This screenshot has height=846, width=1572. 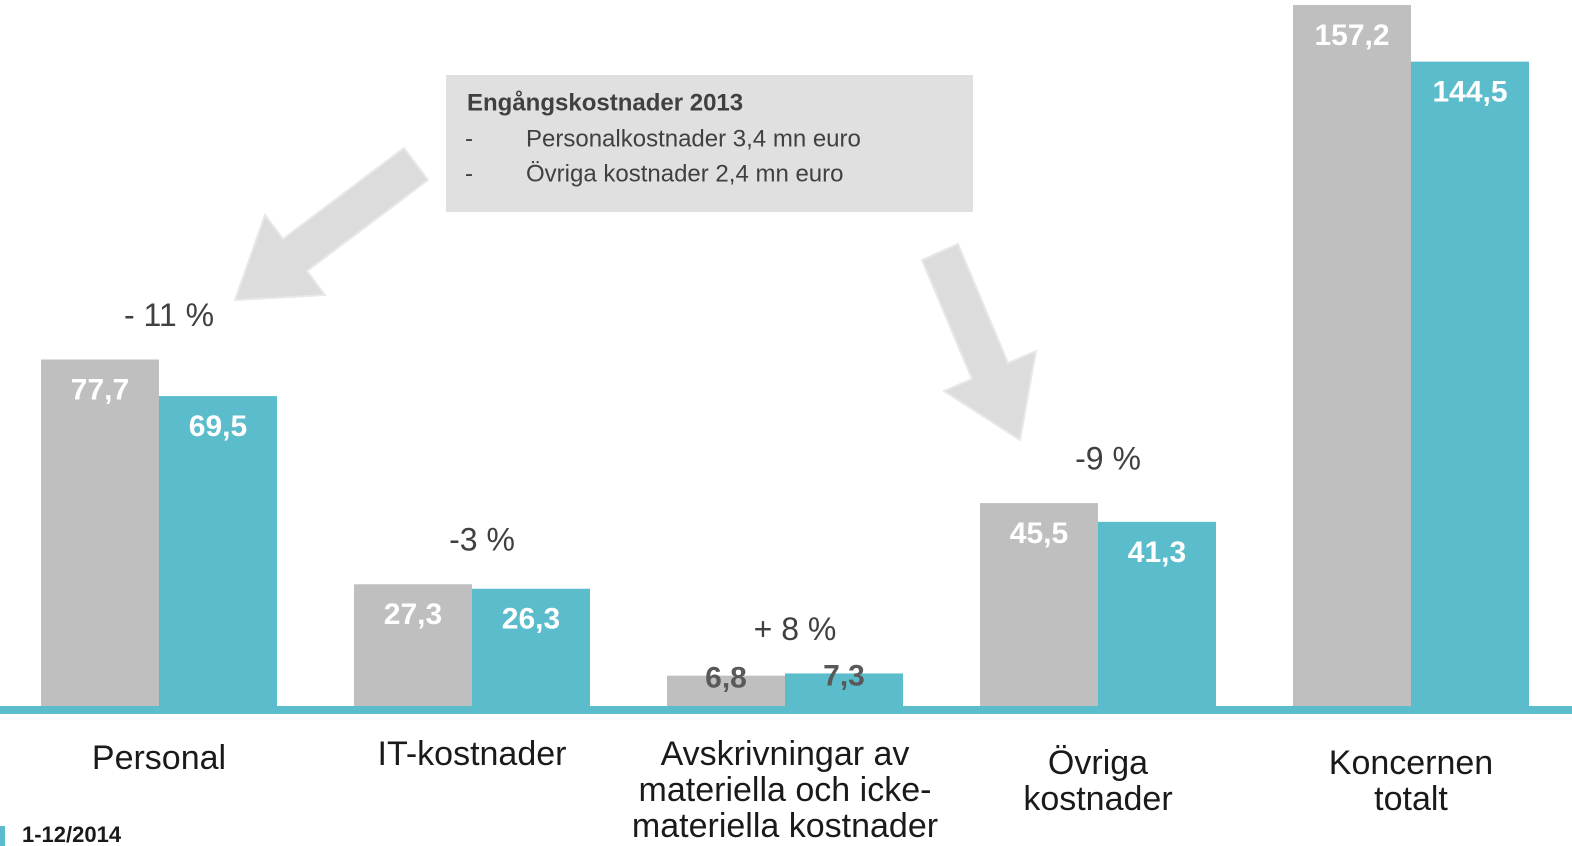 I want to click on value-label: 41,3, so click(x=1157, y=552).